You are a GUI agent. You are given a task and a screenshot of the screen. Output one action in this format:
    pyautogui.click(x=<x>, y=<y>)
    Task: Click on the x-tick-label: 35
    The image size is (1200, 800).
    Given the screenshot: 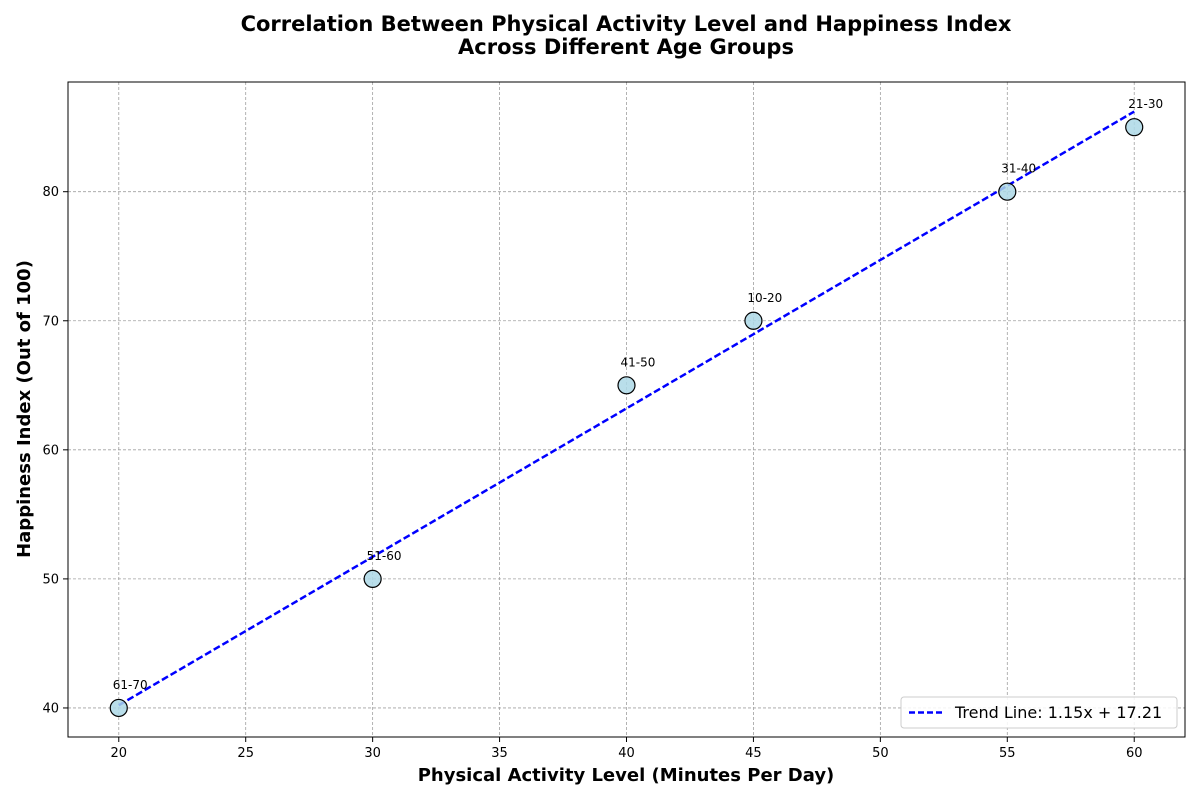 What is the action you would take?
    pyautogui.click(x=499, y=753)
    